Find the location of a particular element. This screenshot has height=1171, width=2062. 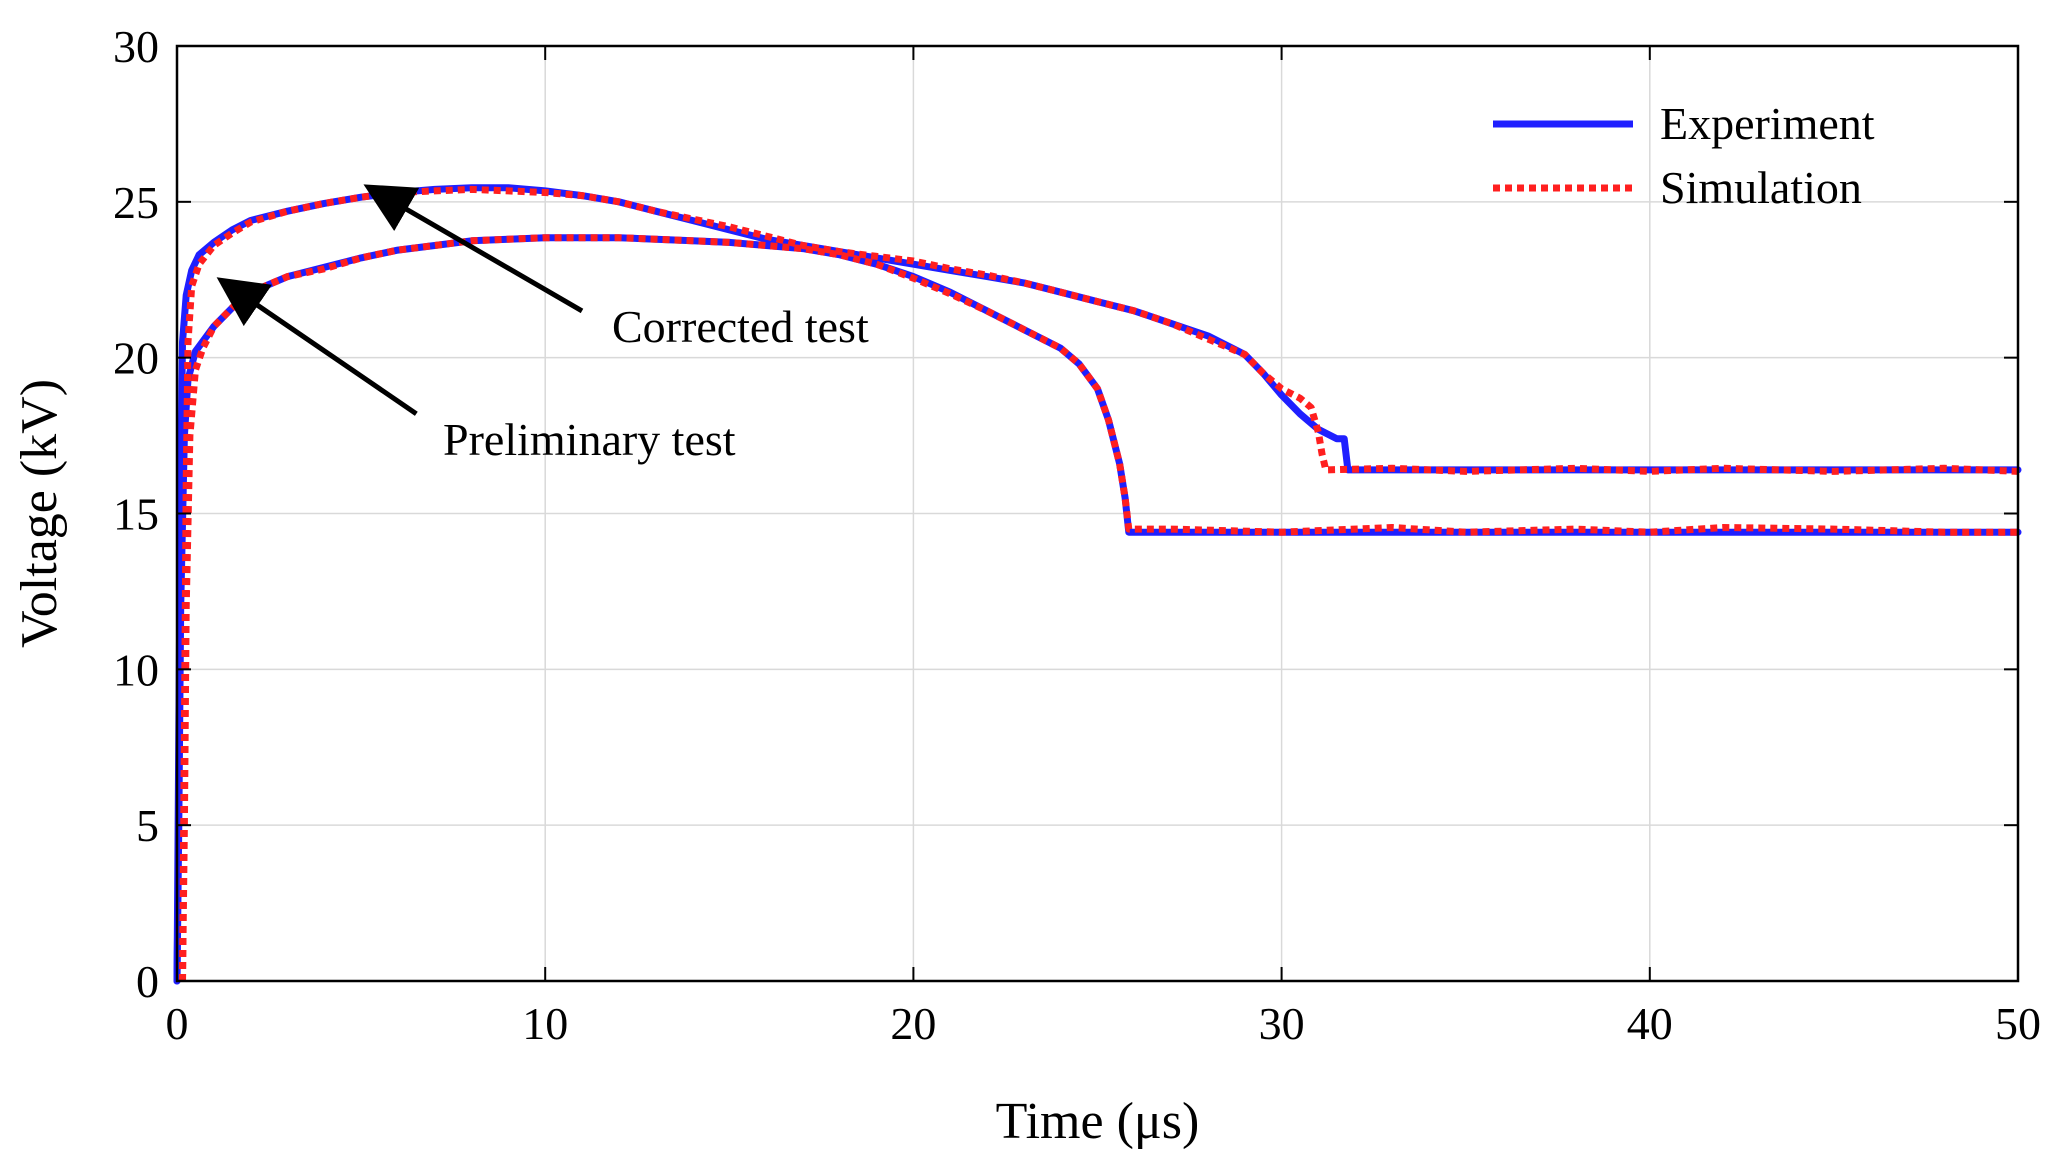

y-tick-label: 5 is located at coordinates (147, 825).